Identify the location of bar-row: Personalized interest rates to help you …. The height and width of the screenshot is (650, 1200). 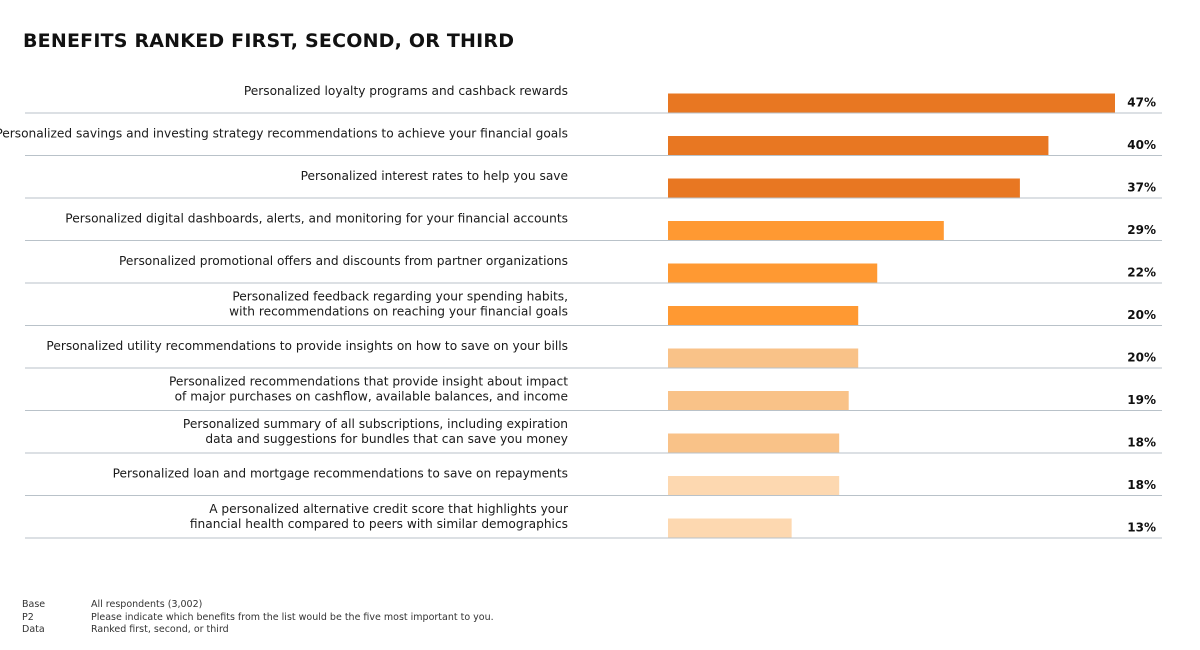
(593, 184).